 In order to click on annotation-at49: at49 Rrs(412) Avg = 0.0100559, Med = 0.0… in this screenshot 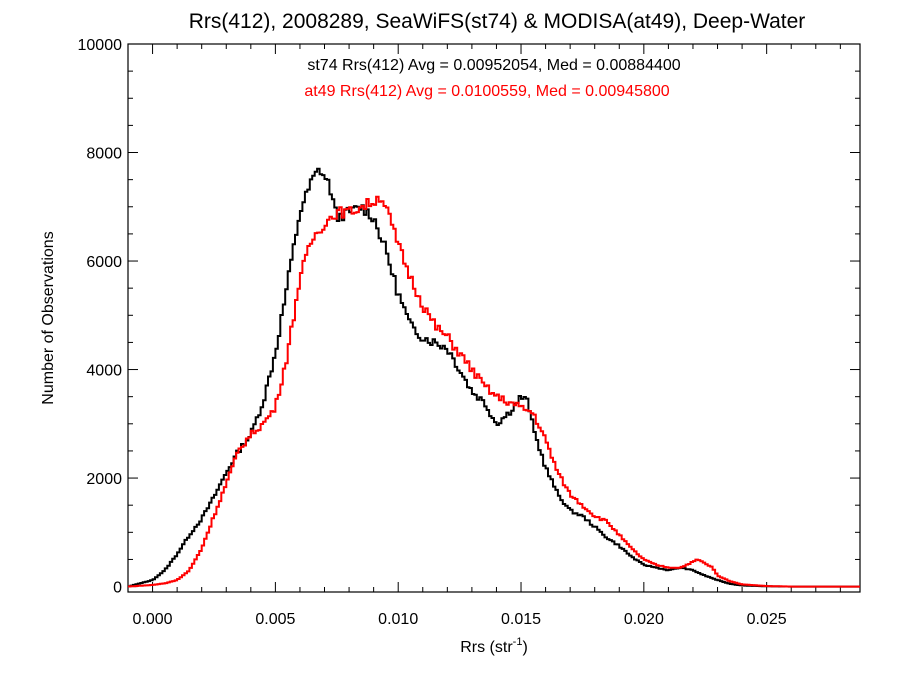, I will do `click(486, 91)`.